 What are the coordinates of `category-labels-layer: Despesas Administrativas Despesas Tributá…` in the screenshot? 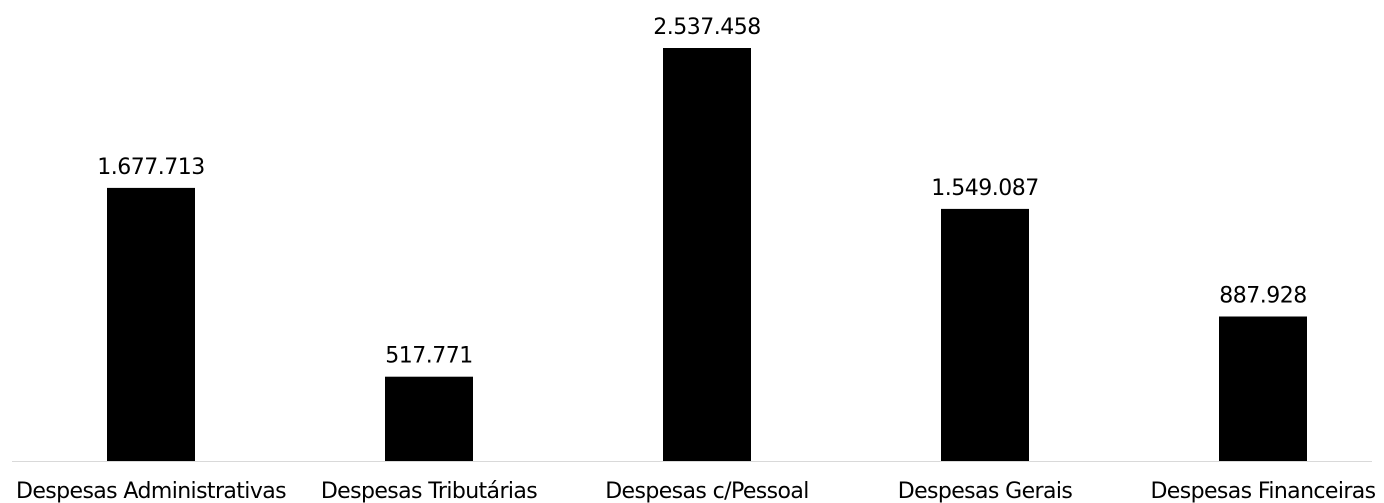 It's located at (696, 491).